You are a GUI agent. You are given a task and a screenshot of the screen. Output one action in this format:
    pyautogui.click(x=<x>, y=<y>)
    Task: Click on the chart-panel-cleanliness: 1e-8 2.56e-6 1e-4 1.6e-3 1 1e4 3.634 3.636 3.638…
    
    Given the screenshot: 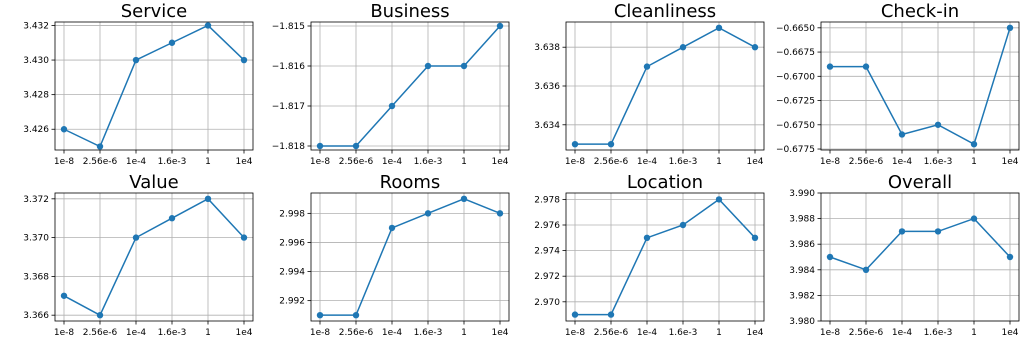 What is the action you would take?
    pyautogui.click(x=649, y=84)
    